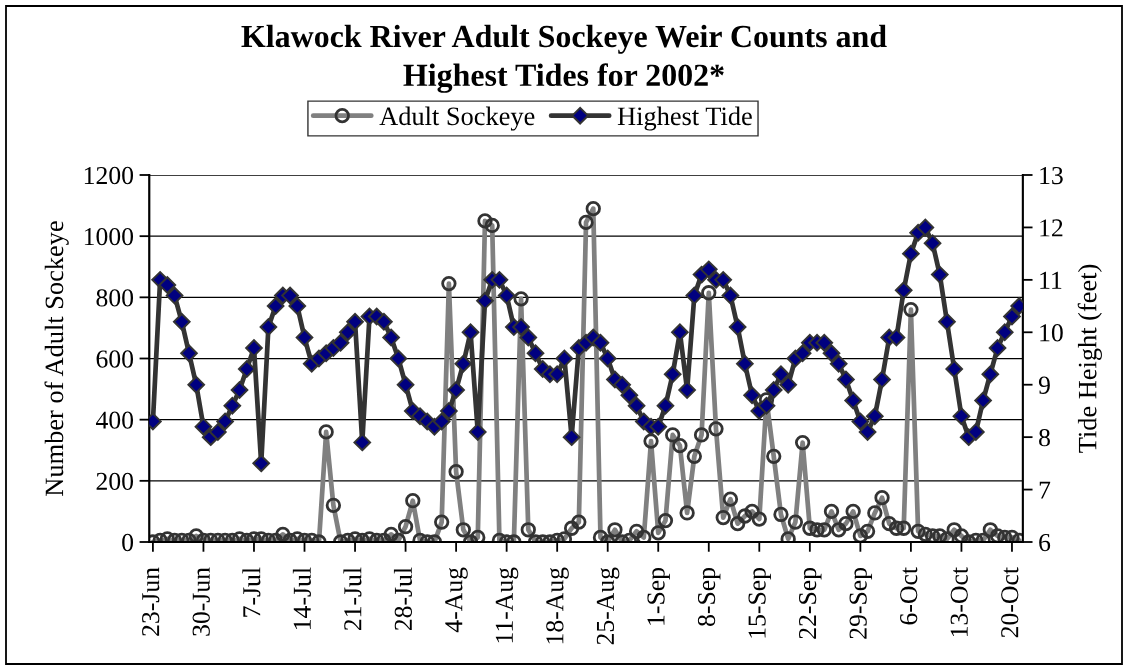 The height and width of the screenshot is (670, 1128). Describe the element at coordinates (128, 542) in the screenshot. I see `y-tick-label: 0` at that location.